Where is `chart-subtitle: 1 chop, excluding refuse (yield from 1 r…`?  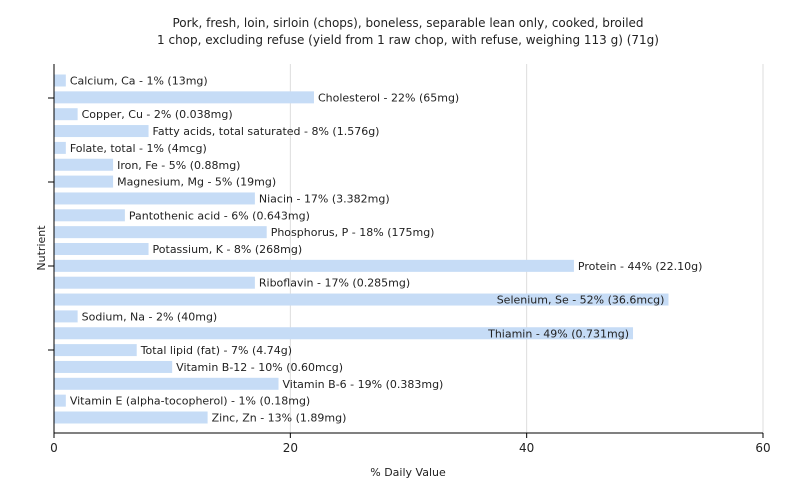 chart-subtitle: 1 chop, excluding refuse (yield from 1 r… is located at coordinates (408, 40).